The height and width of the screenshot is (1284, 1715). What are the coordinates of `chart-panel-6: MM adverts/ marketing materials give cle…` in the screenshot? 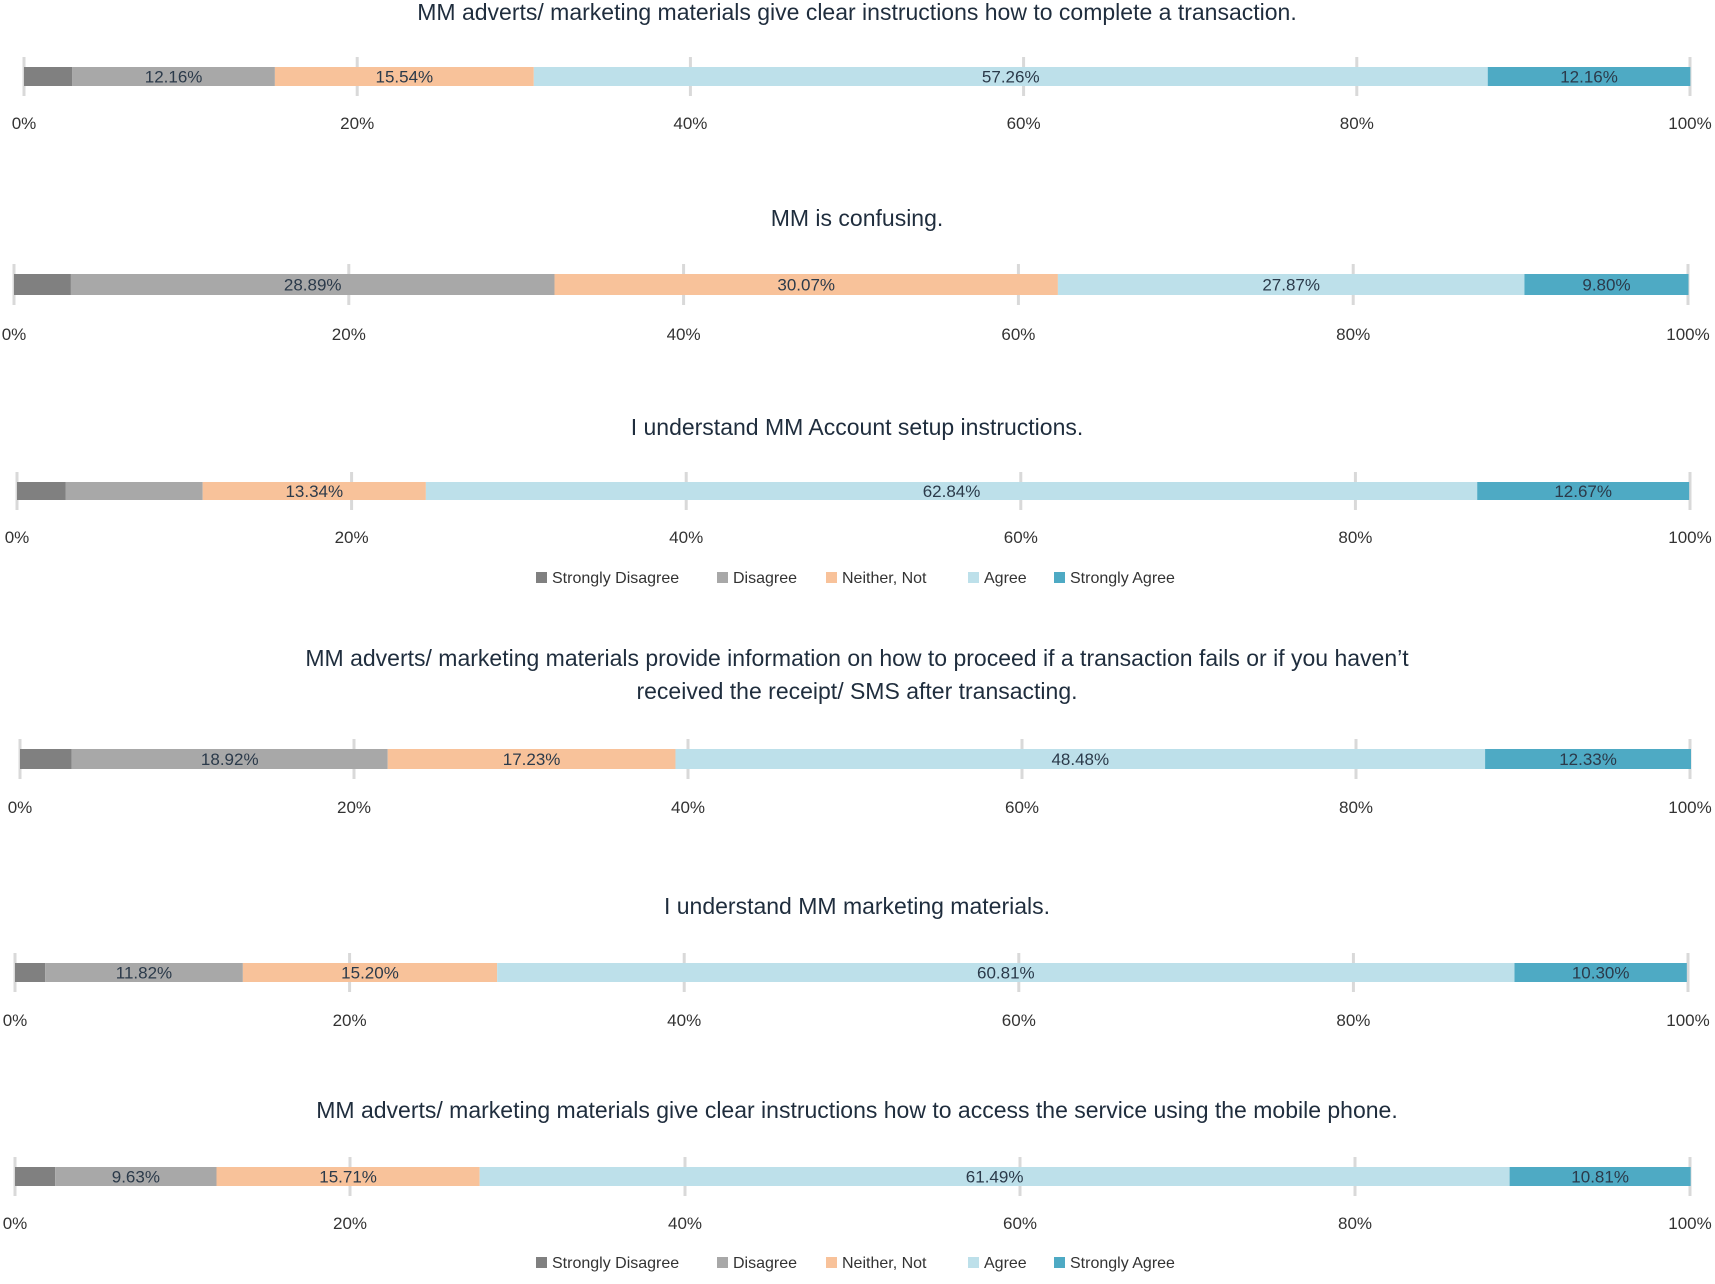 It's located at (857, 1165).